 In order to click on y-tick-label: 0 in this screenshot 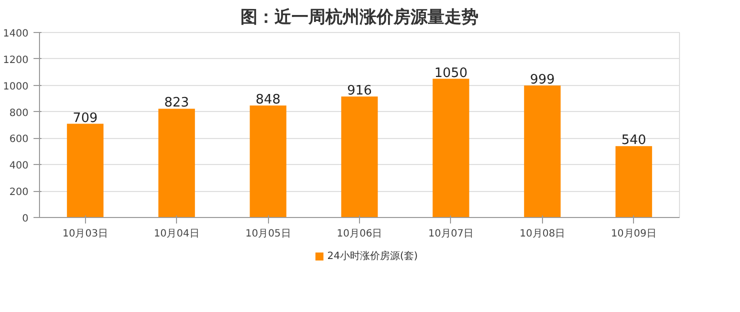, I will do `click(25, 219)`.